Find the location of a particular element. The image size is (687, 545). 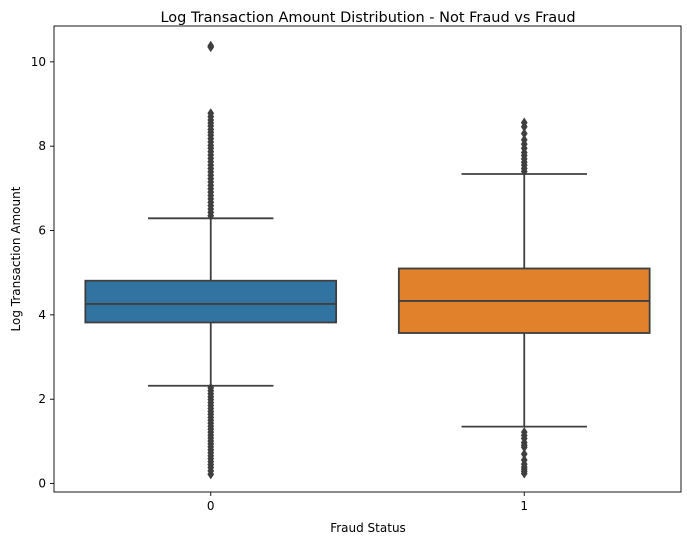

y-tick-label: 4 is located at coordinates (42, 315).